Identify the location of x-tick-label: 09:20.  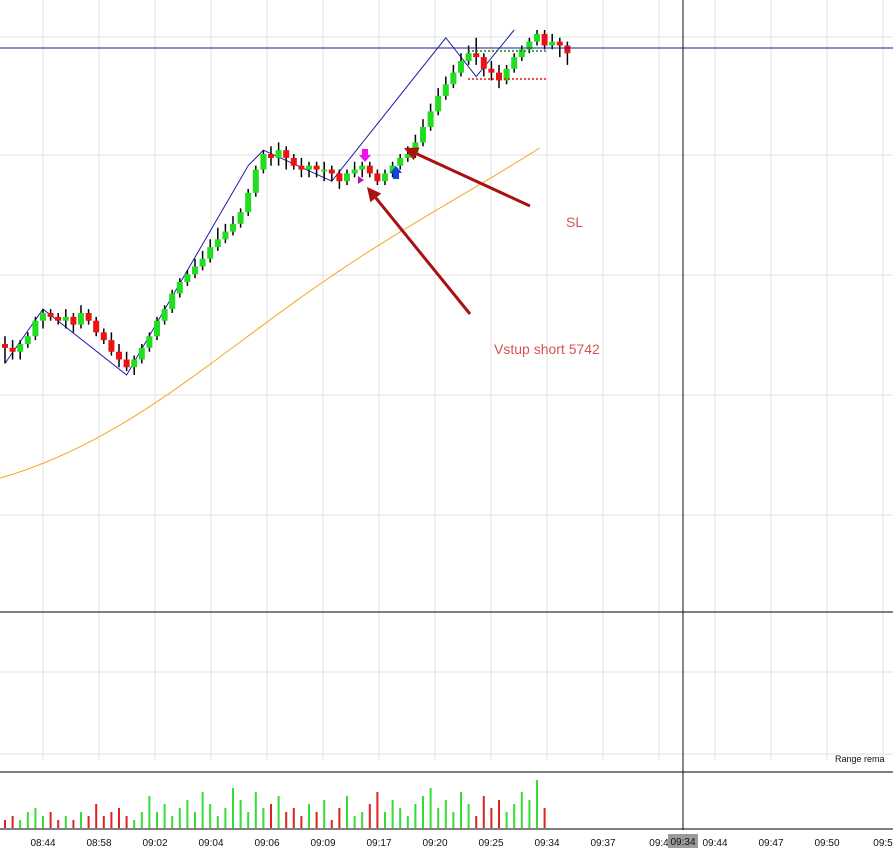
(434, 843).